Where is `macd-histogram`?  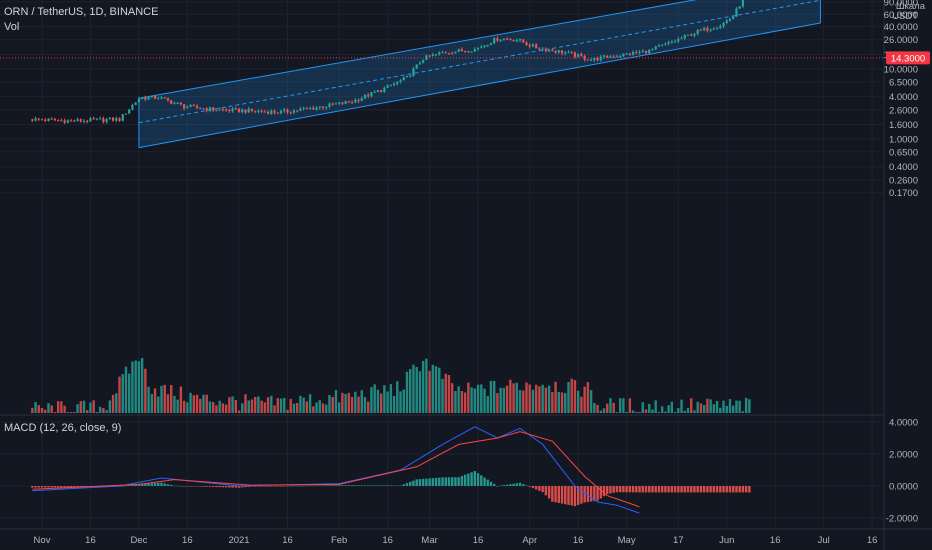
macd-histogram is located at coordinates (391, 489).